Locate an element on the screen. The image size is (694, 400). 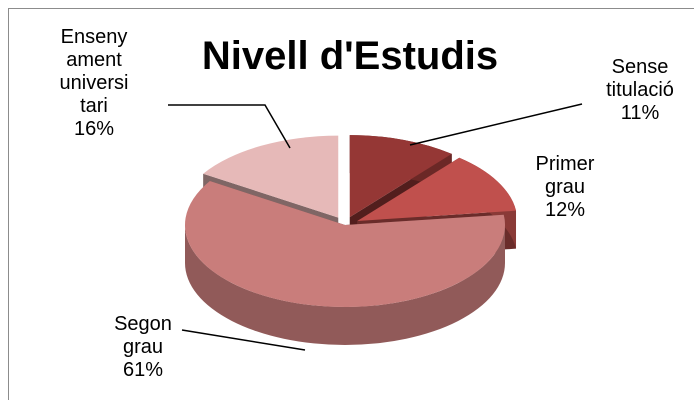
slice-label: Ensenyament universitari 16% is located at coordinates (94, 83).